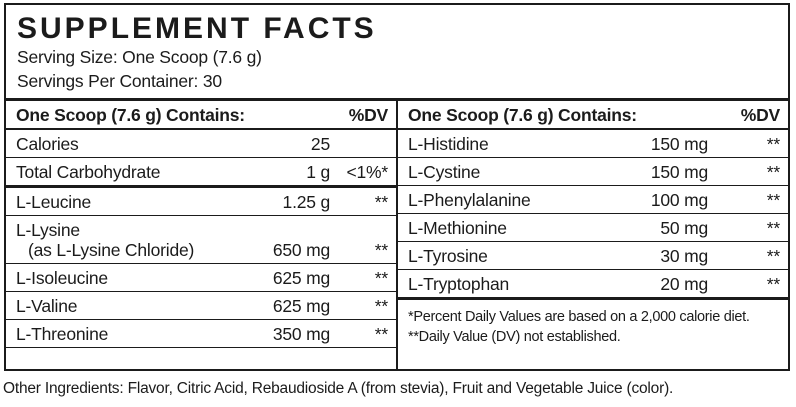 The image size is (796, 407). Describe the element at coordinates (301, 334) in the screenshot. I see `nutrient-amount: 350 mg` at that location.